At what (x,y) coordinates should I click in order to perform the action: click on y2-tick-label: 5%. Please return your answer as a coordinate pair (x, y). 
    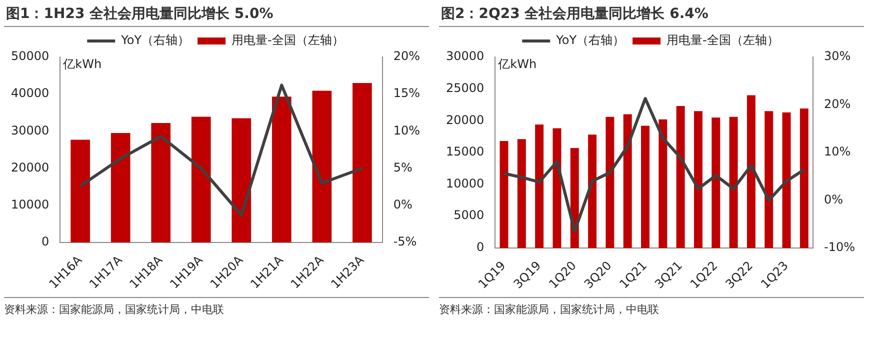
    Looking at the image, I should click on (402, 167).